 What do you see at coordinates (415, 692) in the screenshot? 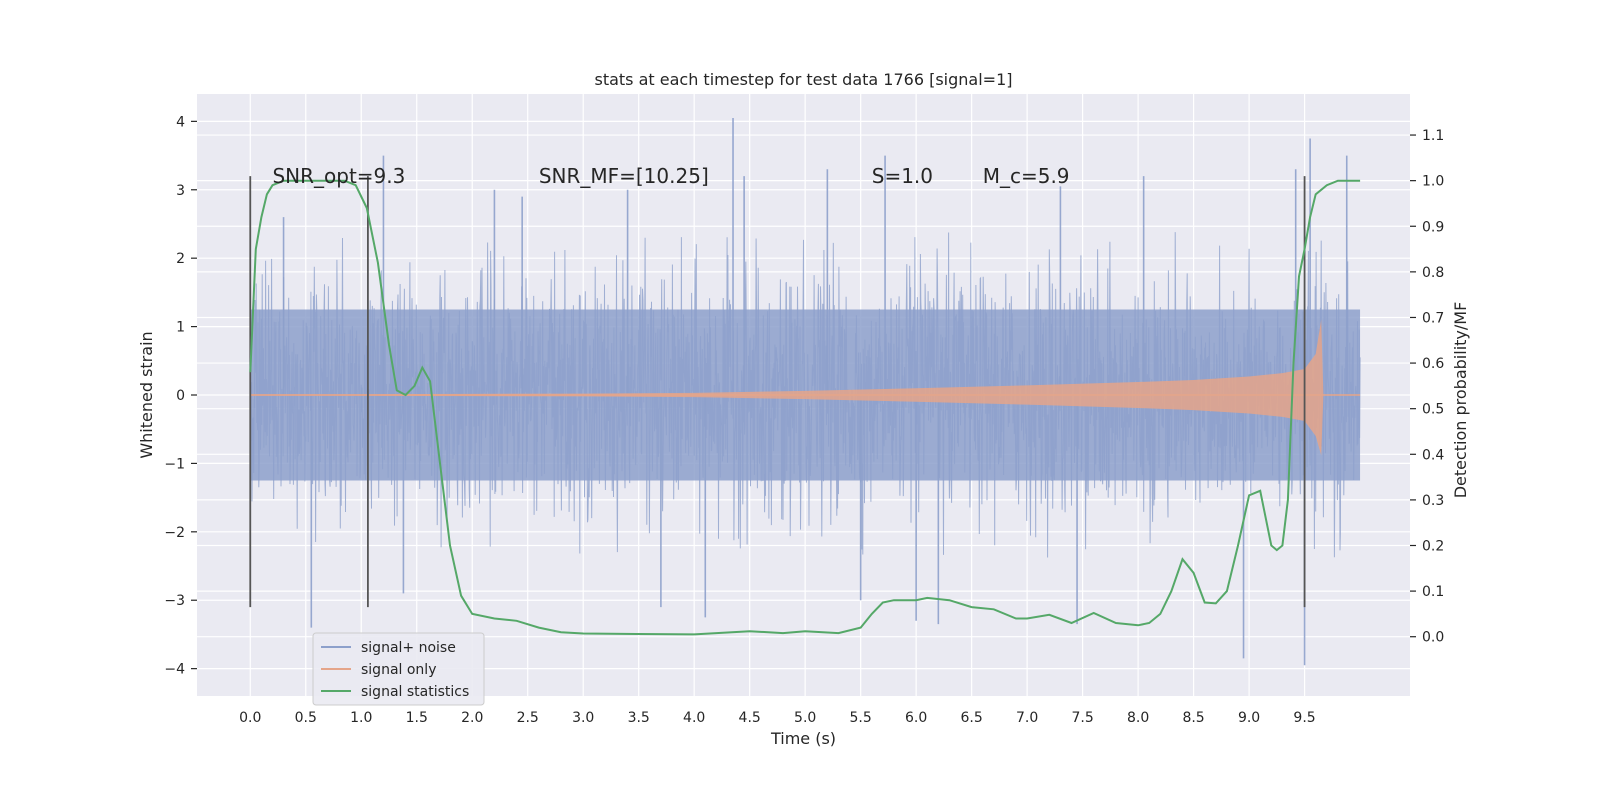
I see `legend-label: signal statistics` at bounding box center [415, 692].